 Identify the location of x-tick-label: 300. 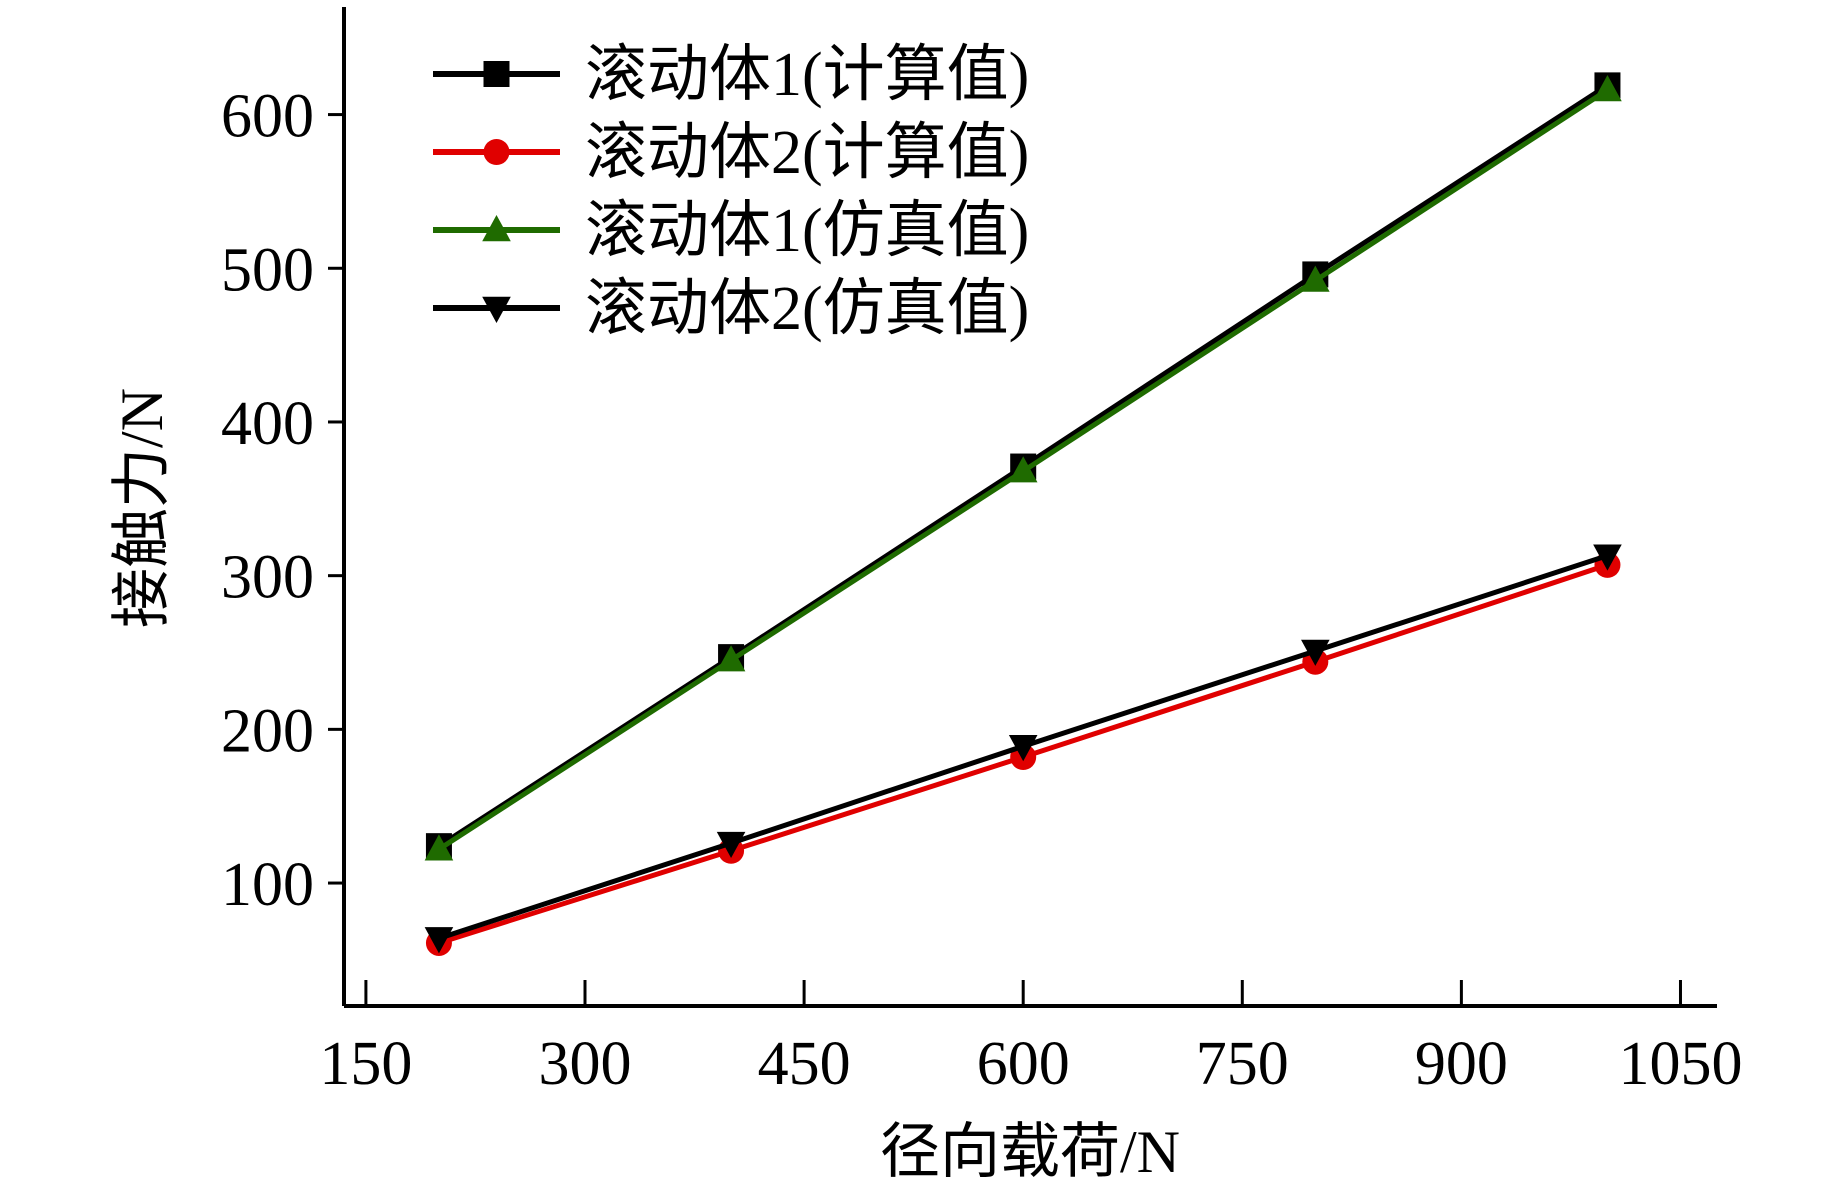
(585, 1064).